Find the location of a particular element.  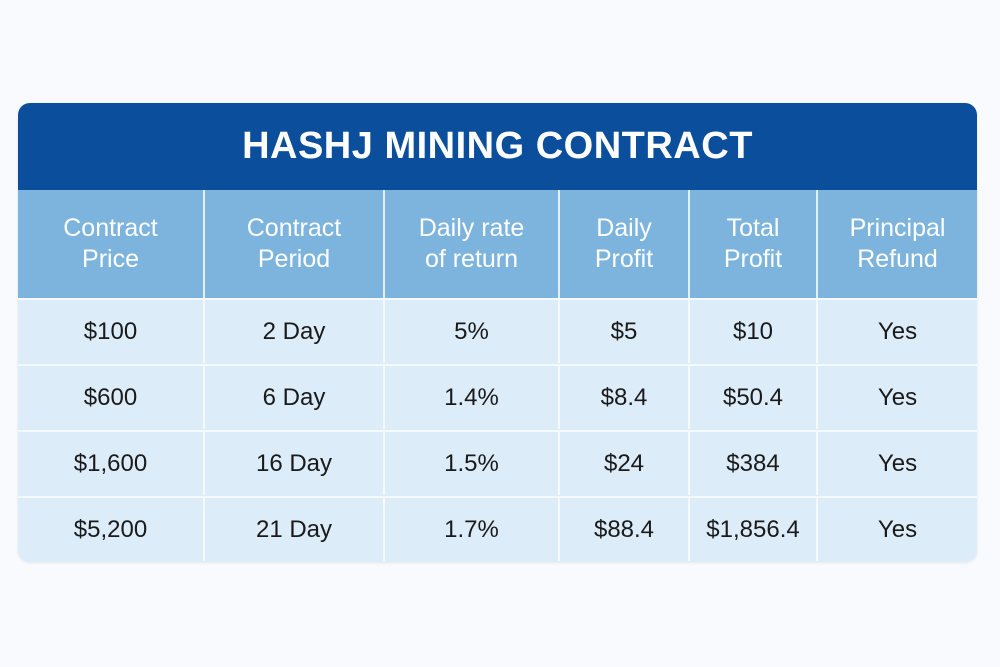

header-cell: Daily rate of return is located at coordinates (472, 244).